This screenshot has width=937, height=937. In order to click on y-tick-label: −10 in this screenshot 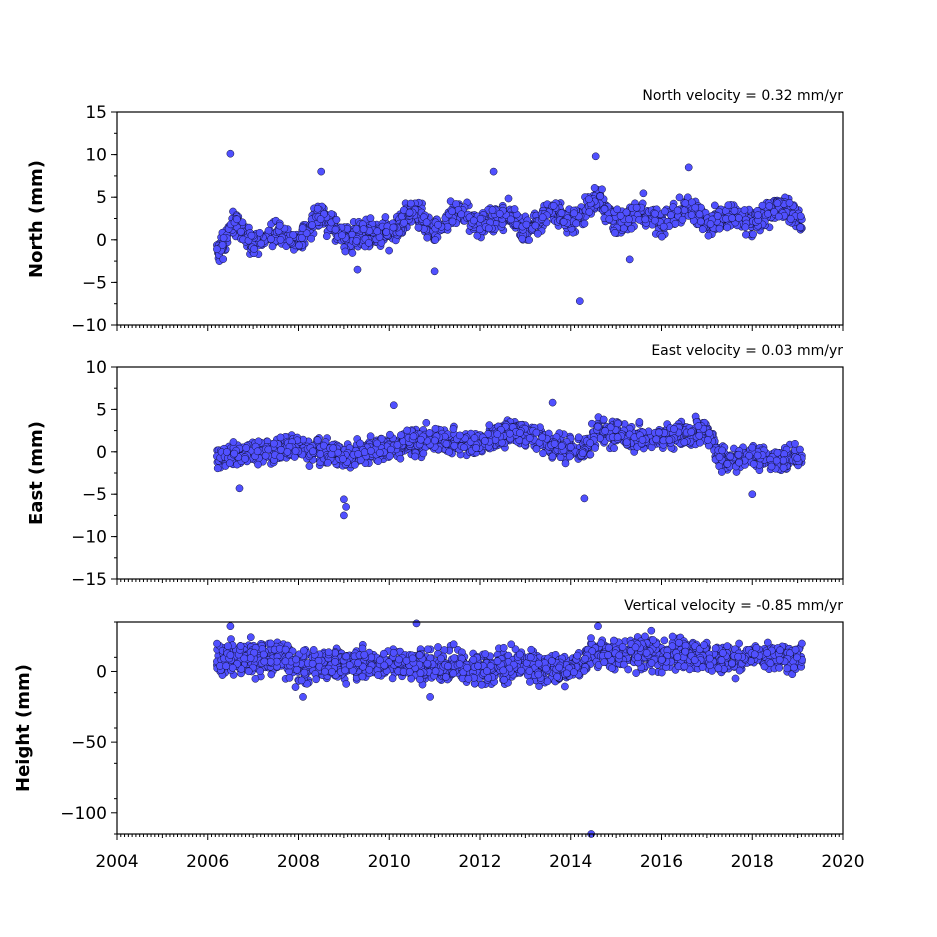, I will do `click(89, 326)`.